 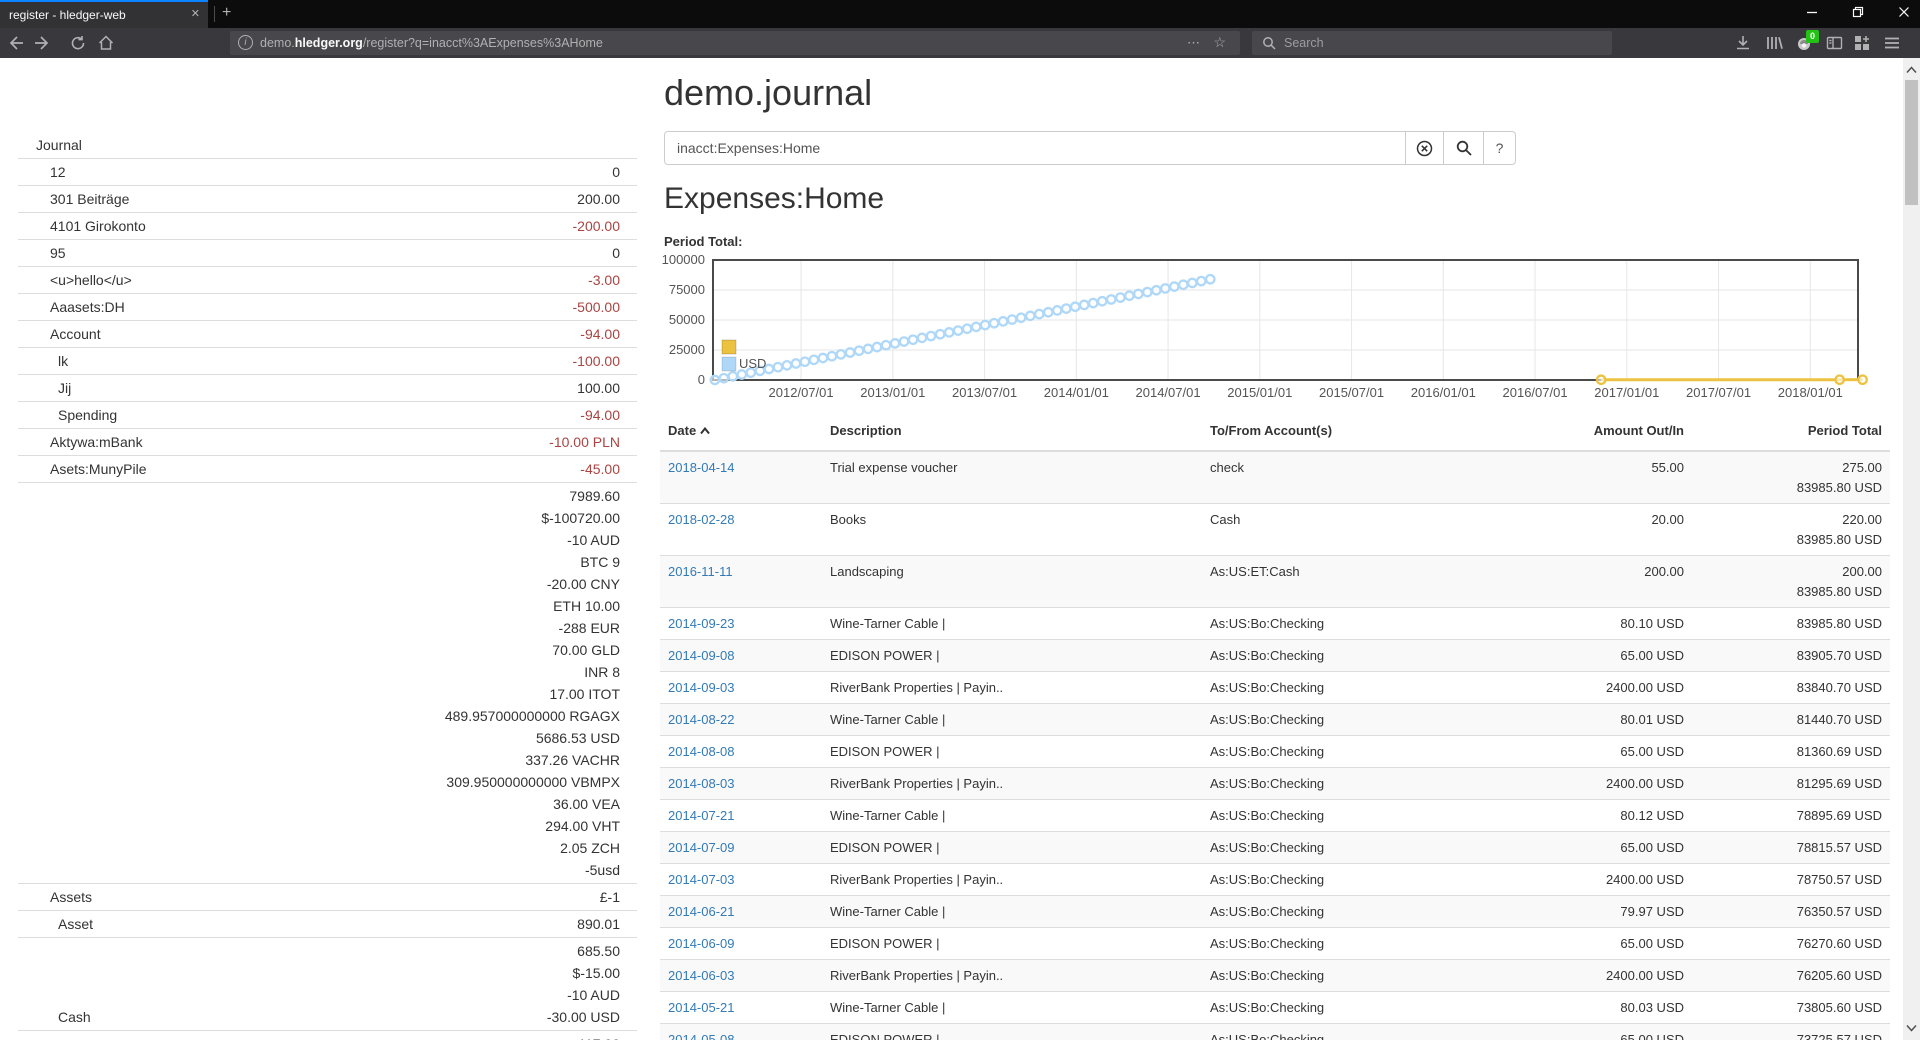 I want to click on activity-stream-icon, so click(x=1862, y=43).